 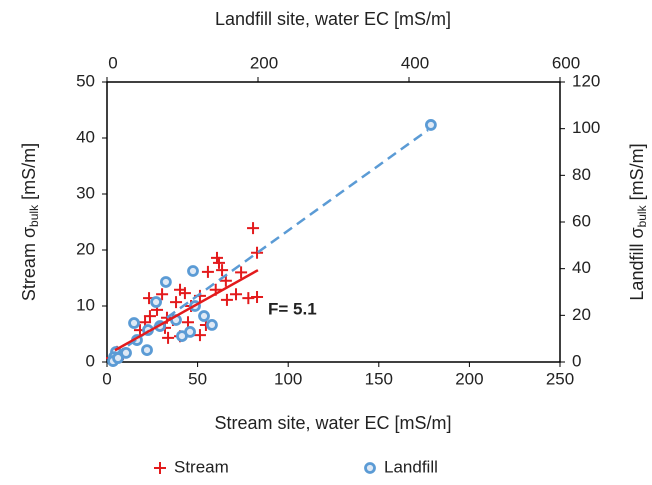 I want to click on y2-axis-title-part: Landfill σ, so click(x=637, y=263).